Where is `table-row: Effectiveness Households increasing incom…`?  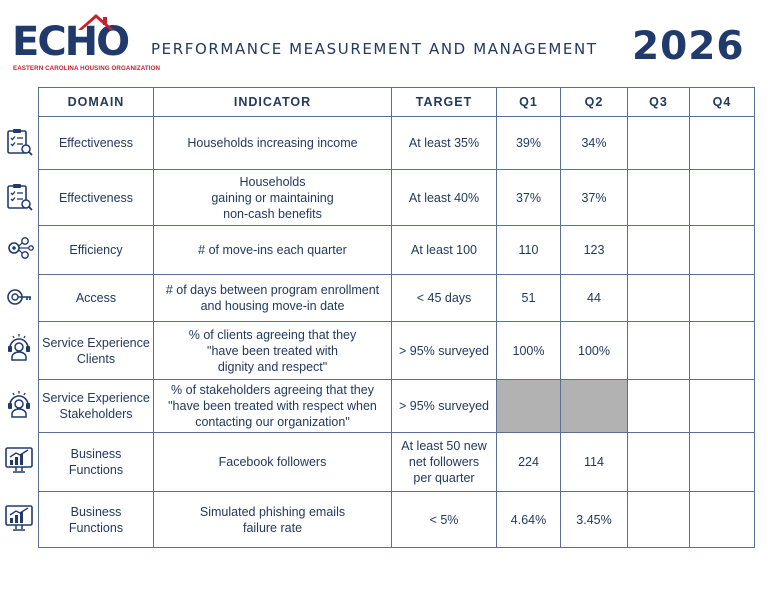
table-row: Effectiveness Households increasing incom… is located at coordinates (396, 143).